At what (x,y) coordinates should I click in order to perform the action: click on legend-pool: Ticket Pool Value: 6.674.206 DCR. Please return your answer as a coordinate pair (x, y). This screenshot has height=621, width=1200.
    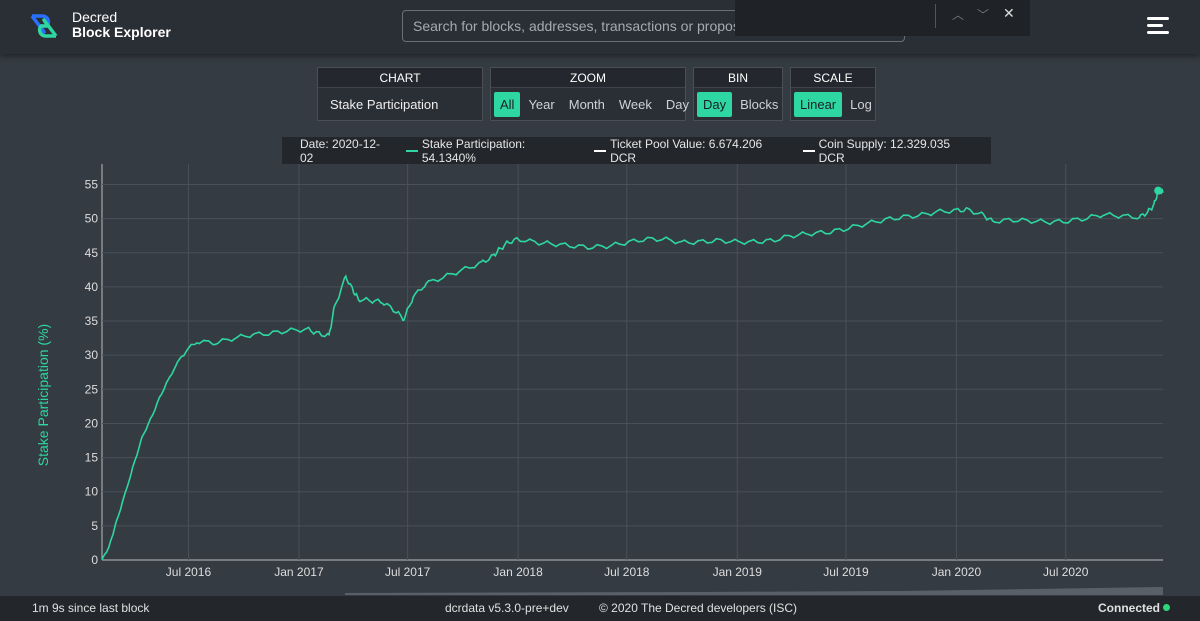
    Looking at the image, I should click on (691, 151).